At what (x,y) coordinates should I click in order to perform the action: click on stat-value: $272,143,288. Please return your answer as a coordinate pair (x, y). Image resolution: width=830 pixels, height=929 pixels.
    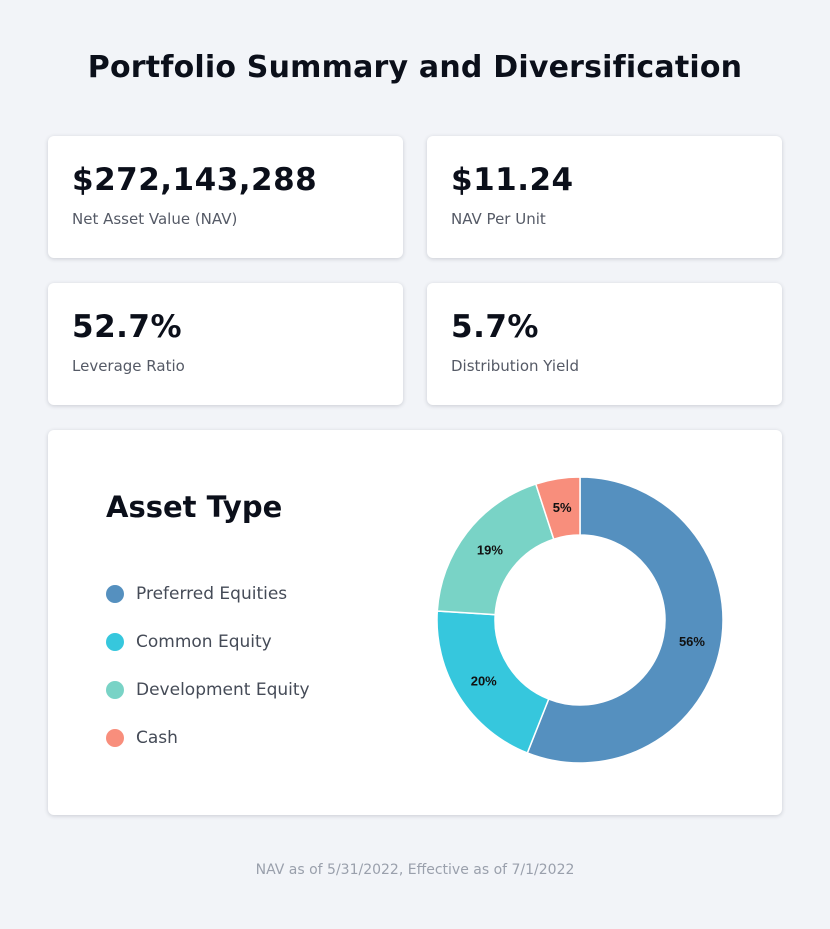
    Looking at the image, I should click on (195, 180).